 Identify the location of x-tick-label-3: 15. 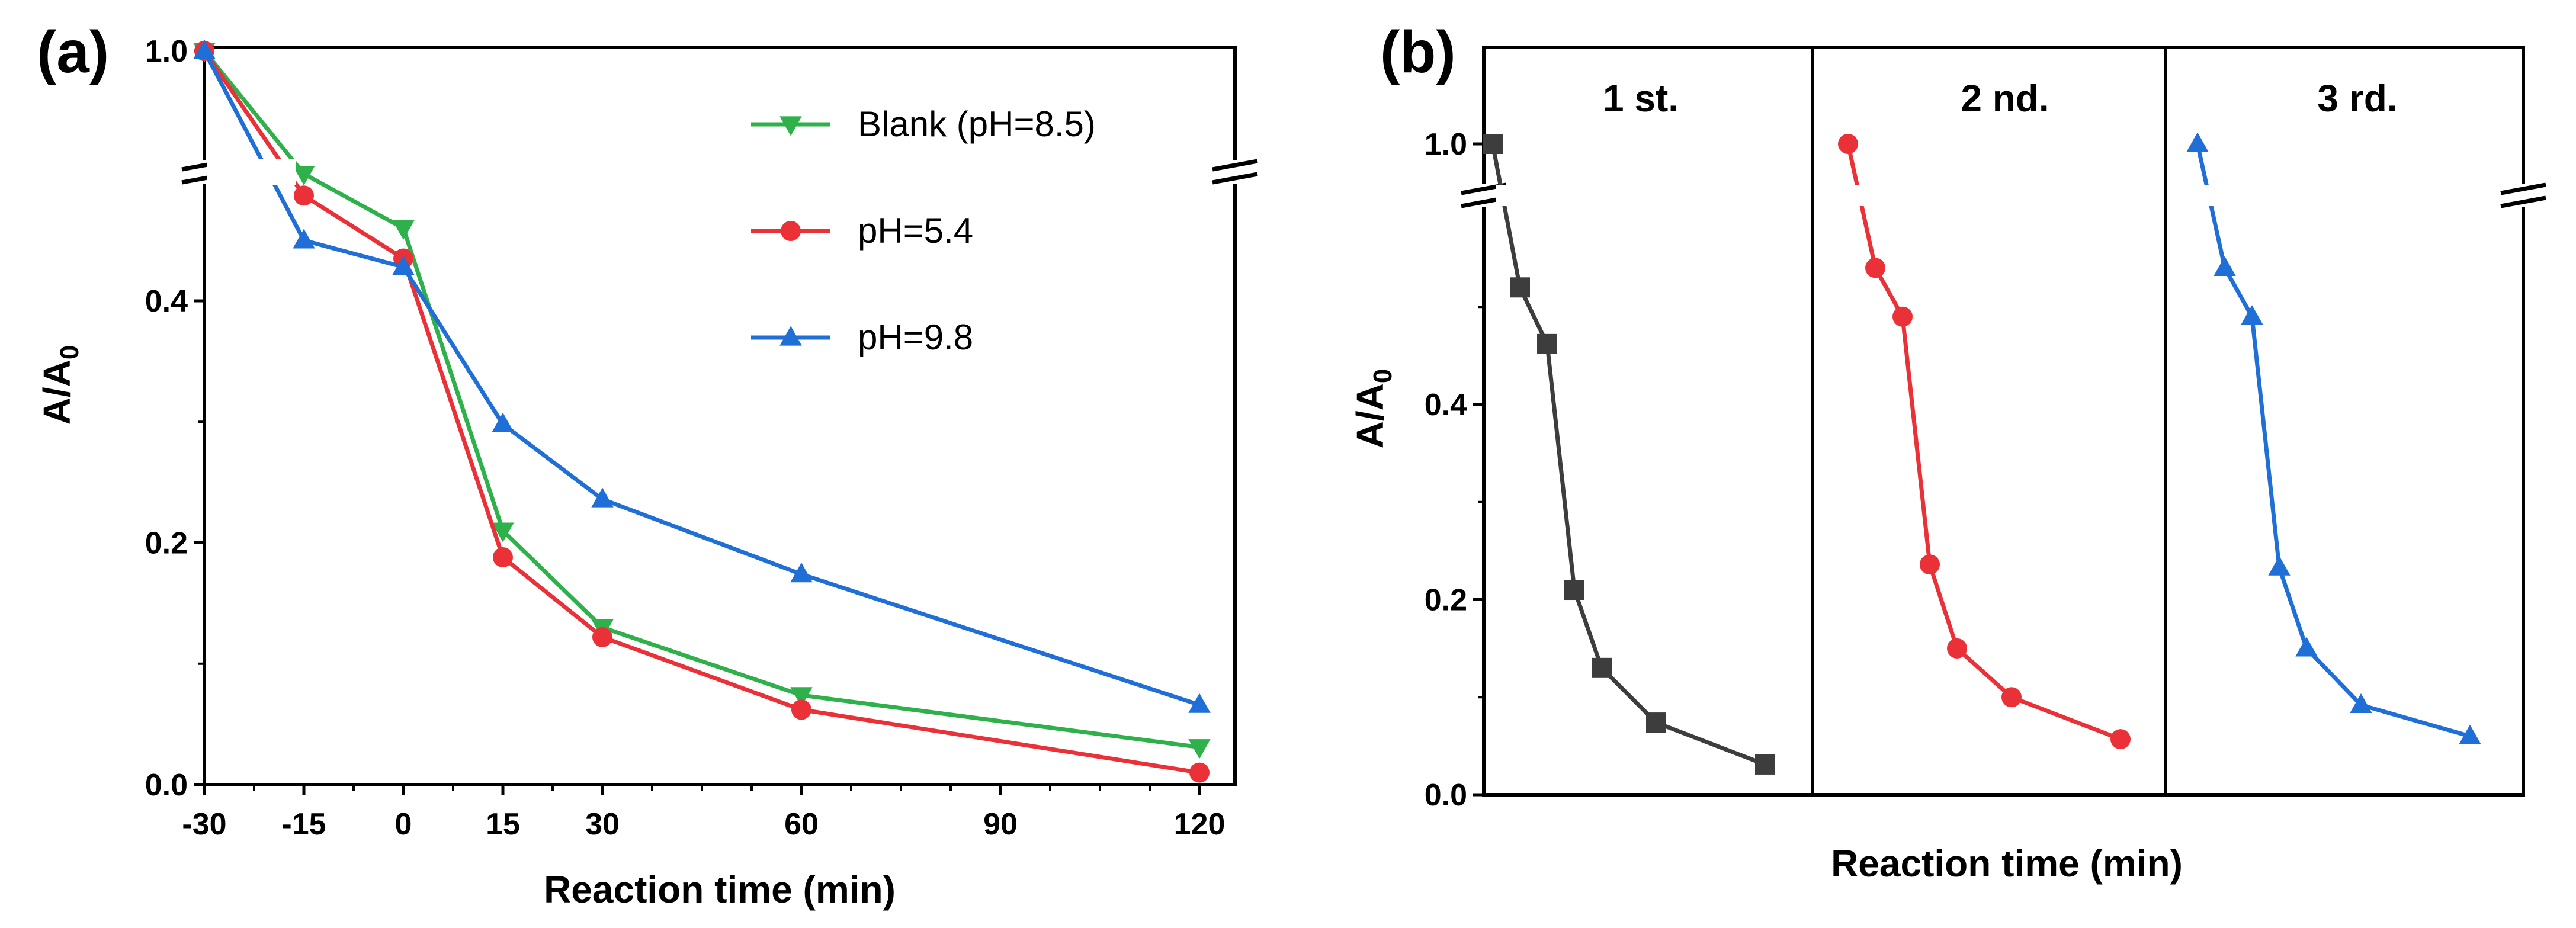
(503, 824).